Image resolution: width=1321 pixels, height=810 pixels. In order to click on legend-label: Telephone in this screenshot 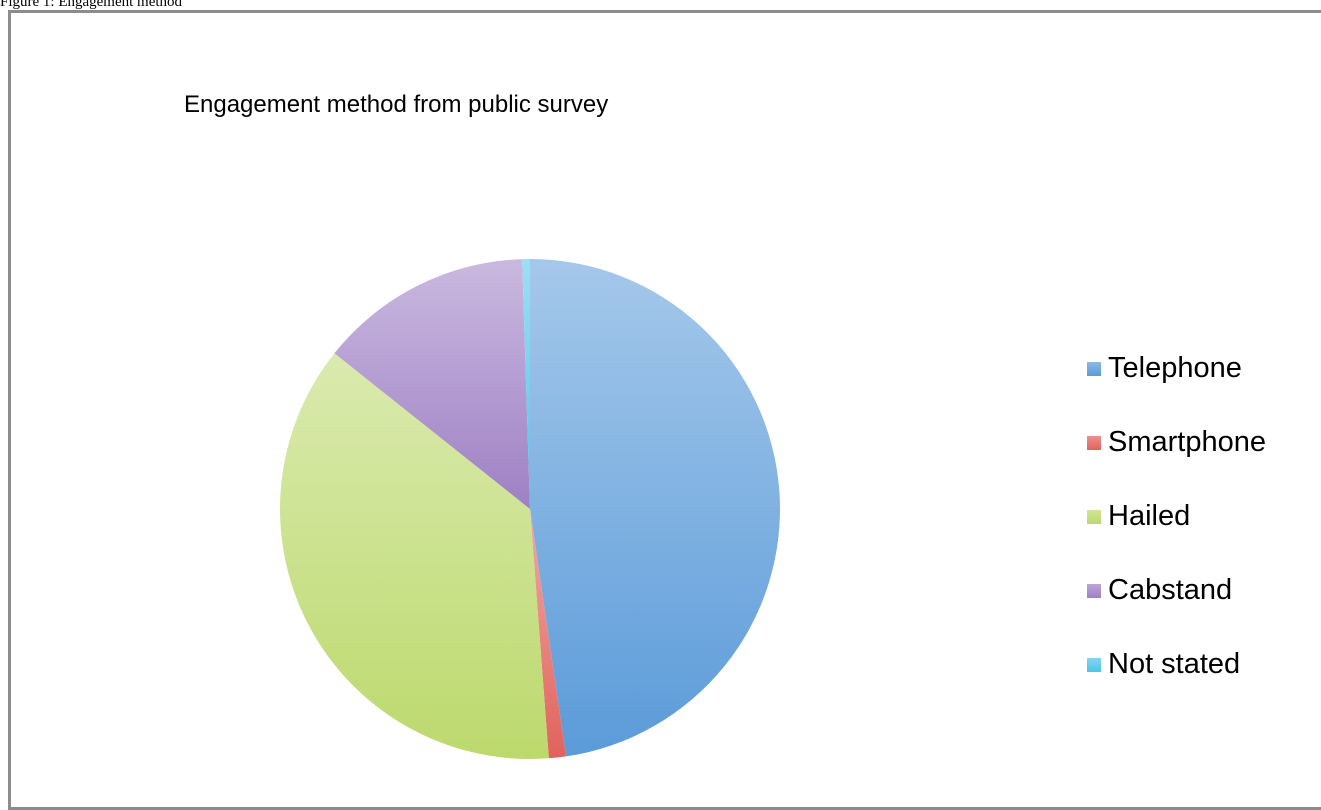, I will do `click(1175, 368)`.